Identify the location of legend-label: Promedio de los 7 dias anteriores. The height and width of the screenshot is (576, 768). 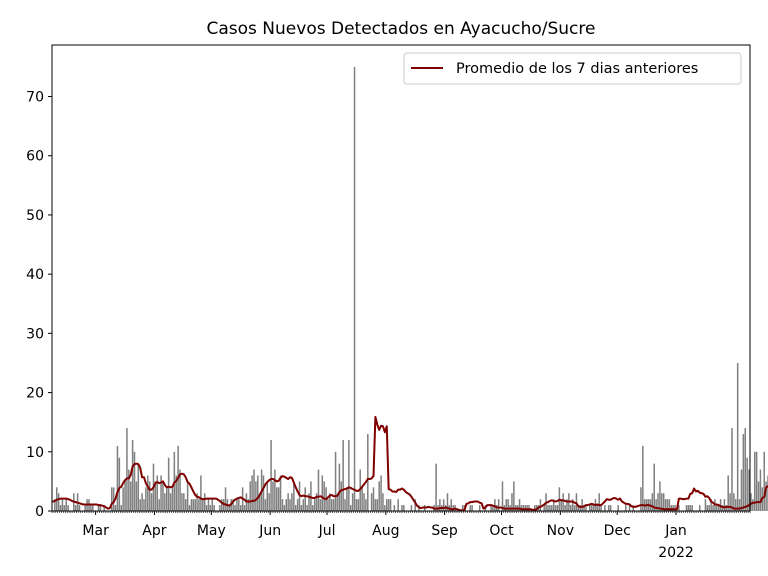
(577, 69).